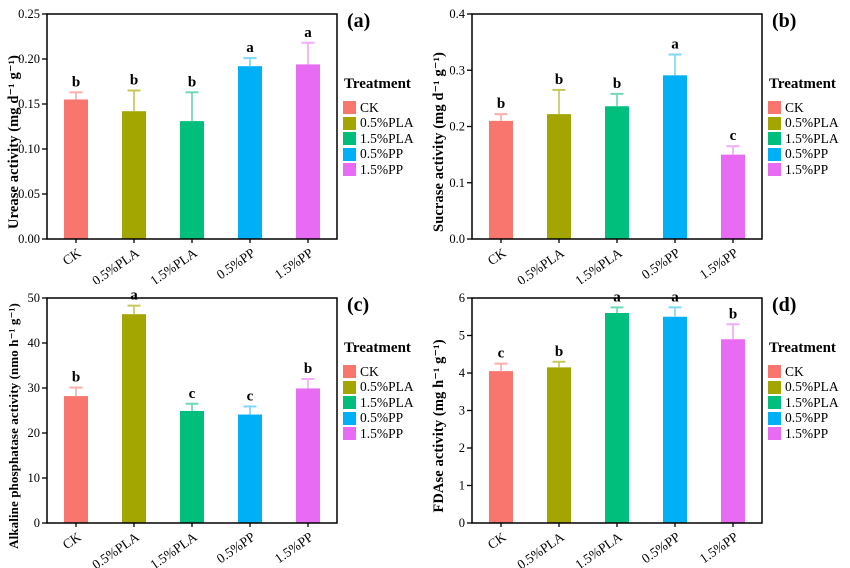 The height and width of the screenshot is (568, 850). Describe the element at coordinates (462, 486) in the screenshot. I see `y-tick-label: 1` at that location.